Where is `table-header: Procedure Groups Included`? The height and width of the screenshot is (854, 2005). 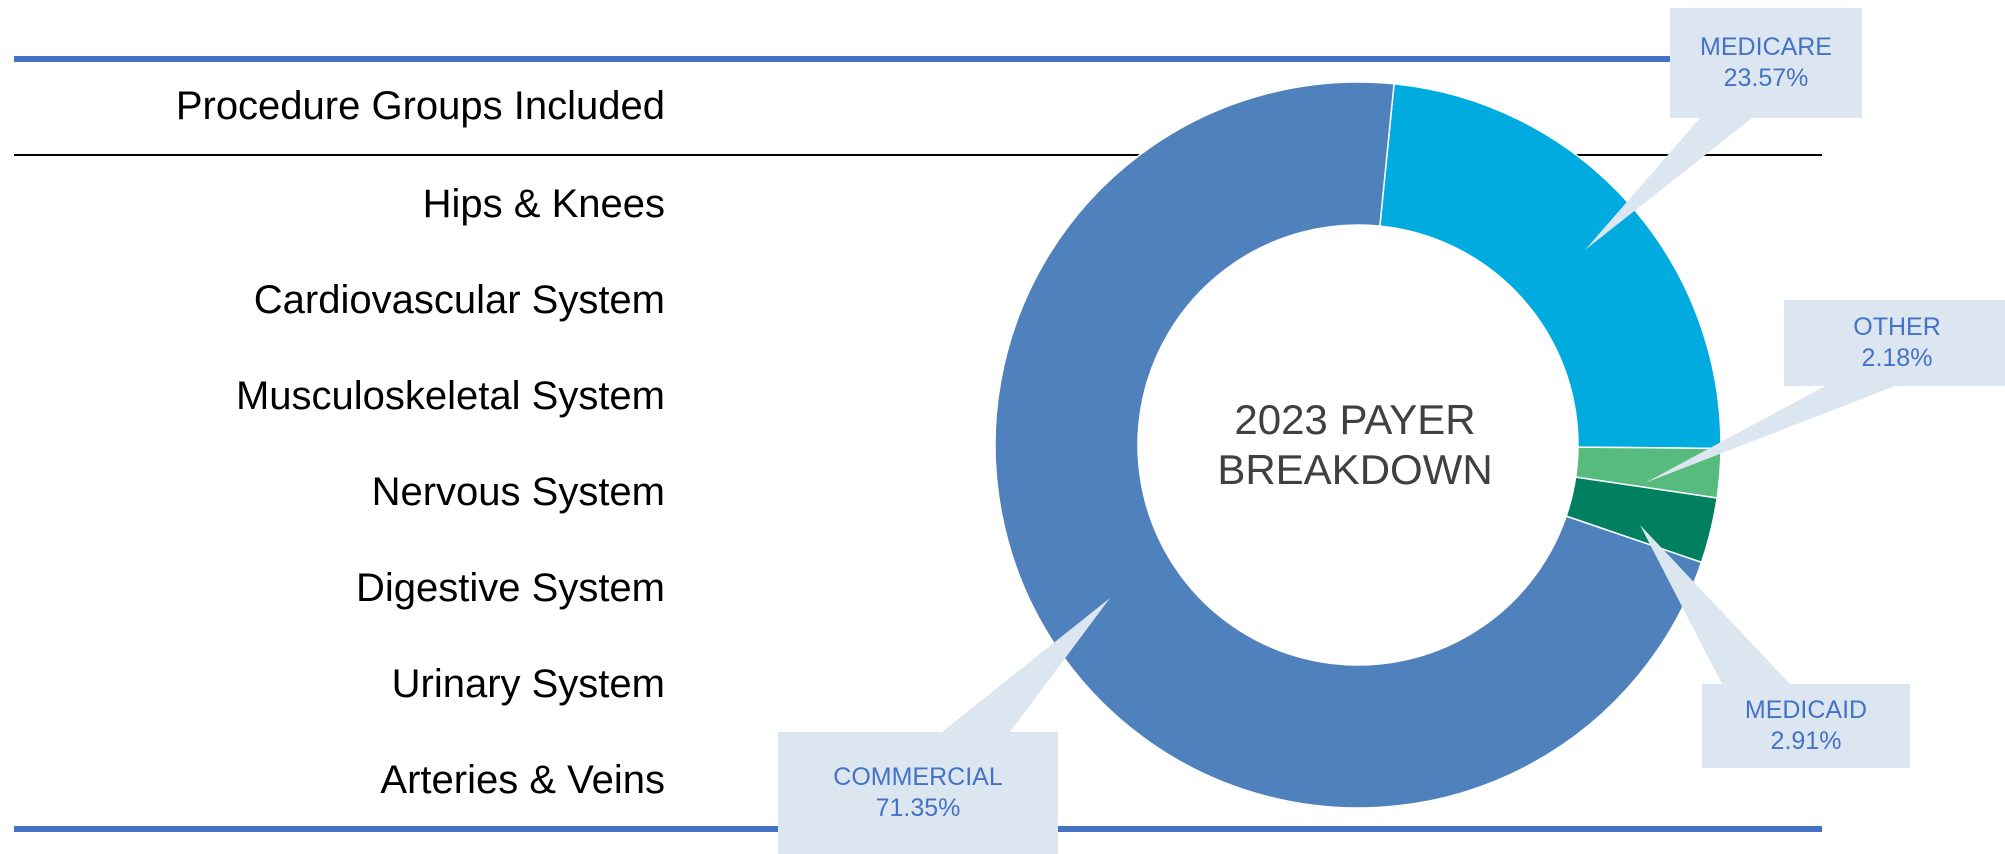
table-header: Procedure Groups Included is located at coordinates (420, 106).